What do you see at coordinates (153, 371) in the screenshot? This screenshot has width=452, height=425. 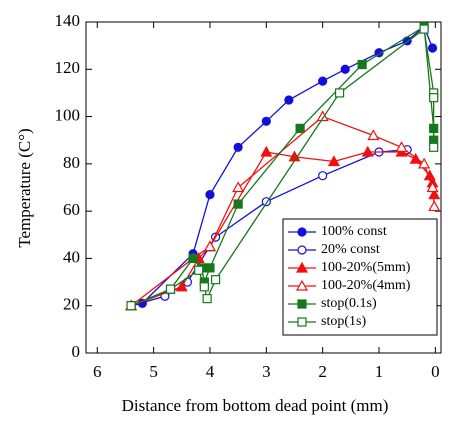 I see `x-tick-label: 5` at bounding box center [153, 371].